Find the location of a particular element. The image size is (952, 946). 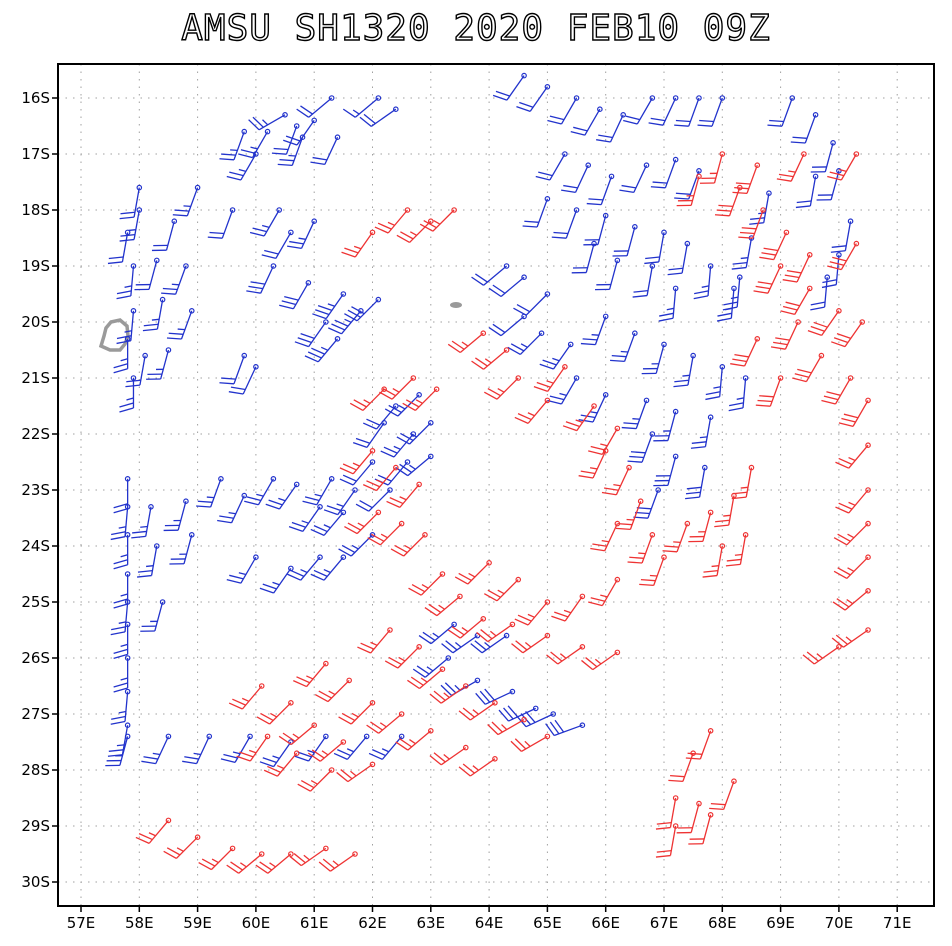

x-tick-label: 70E is located at coordinates (839, 923).